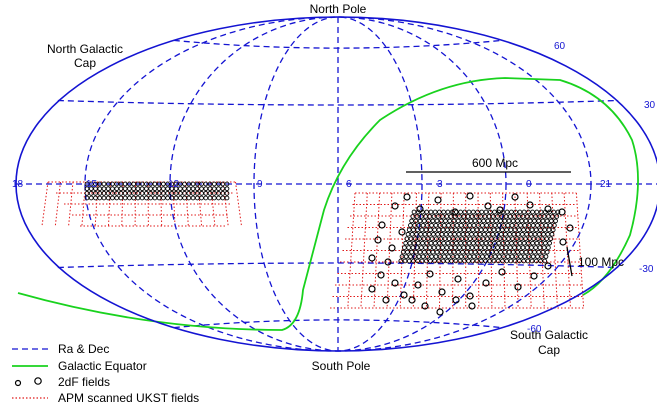 This screenshot has width=657, height=407. Describe the element at coordinates (85, 63) in the screenshot. I see `north-galactic-cap-label-line2: Cap` at that location.